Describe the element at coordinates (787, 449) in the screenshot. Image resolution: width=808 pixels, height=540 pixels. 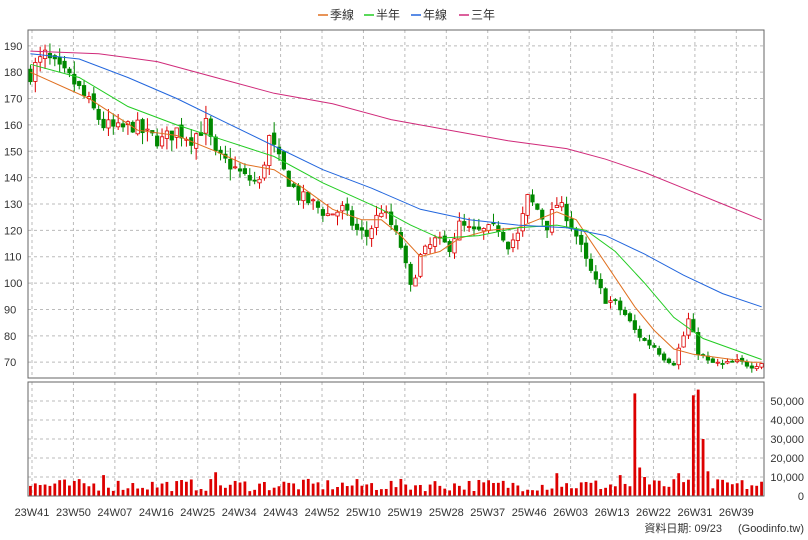
I see `volume-axis: 0 10,000 20,000 30,000 40,000 50,000` at that location.